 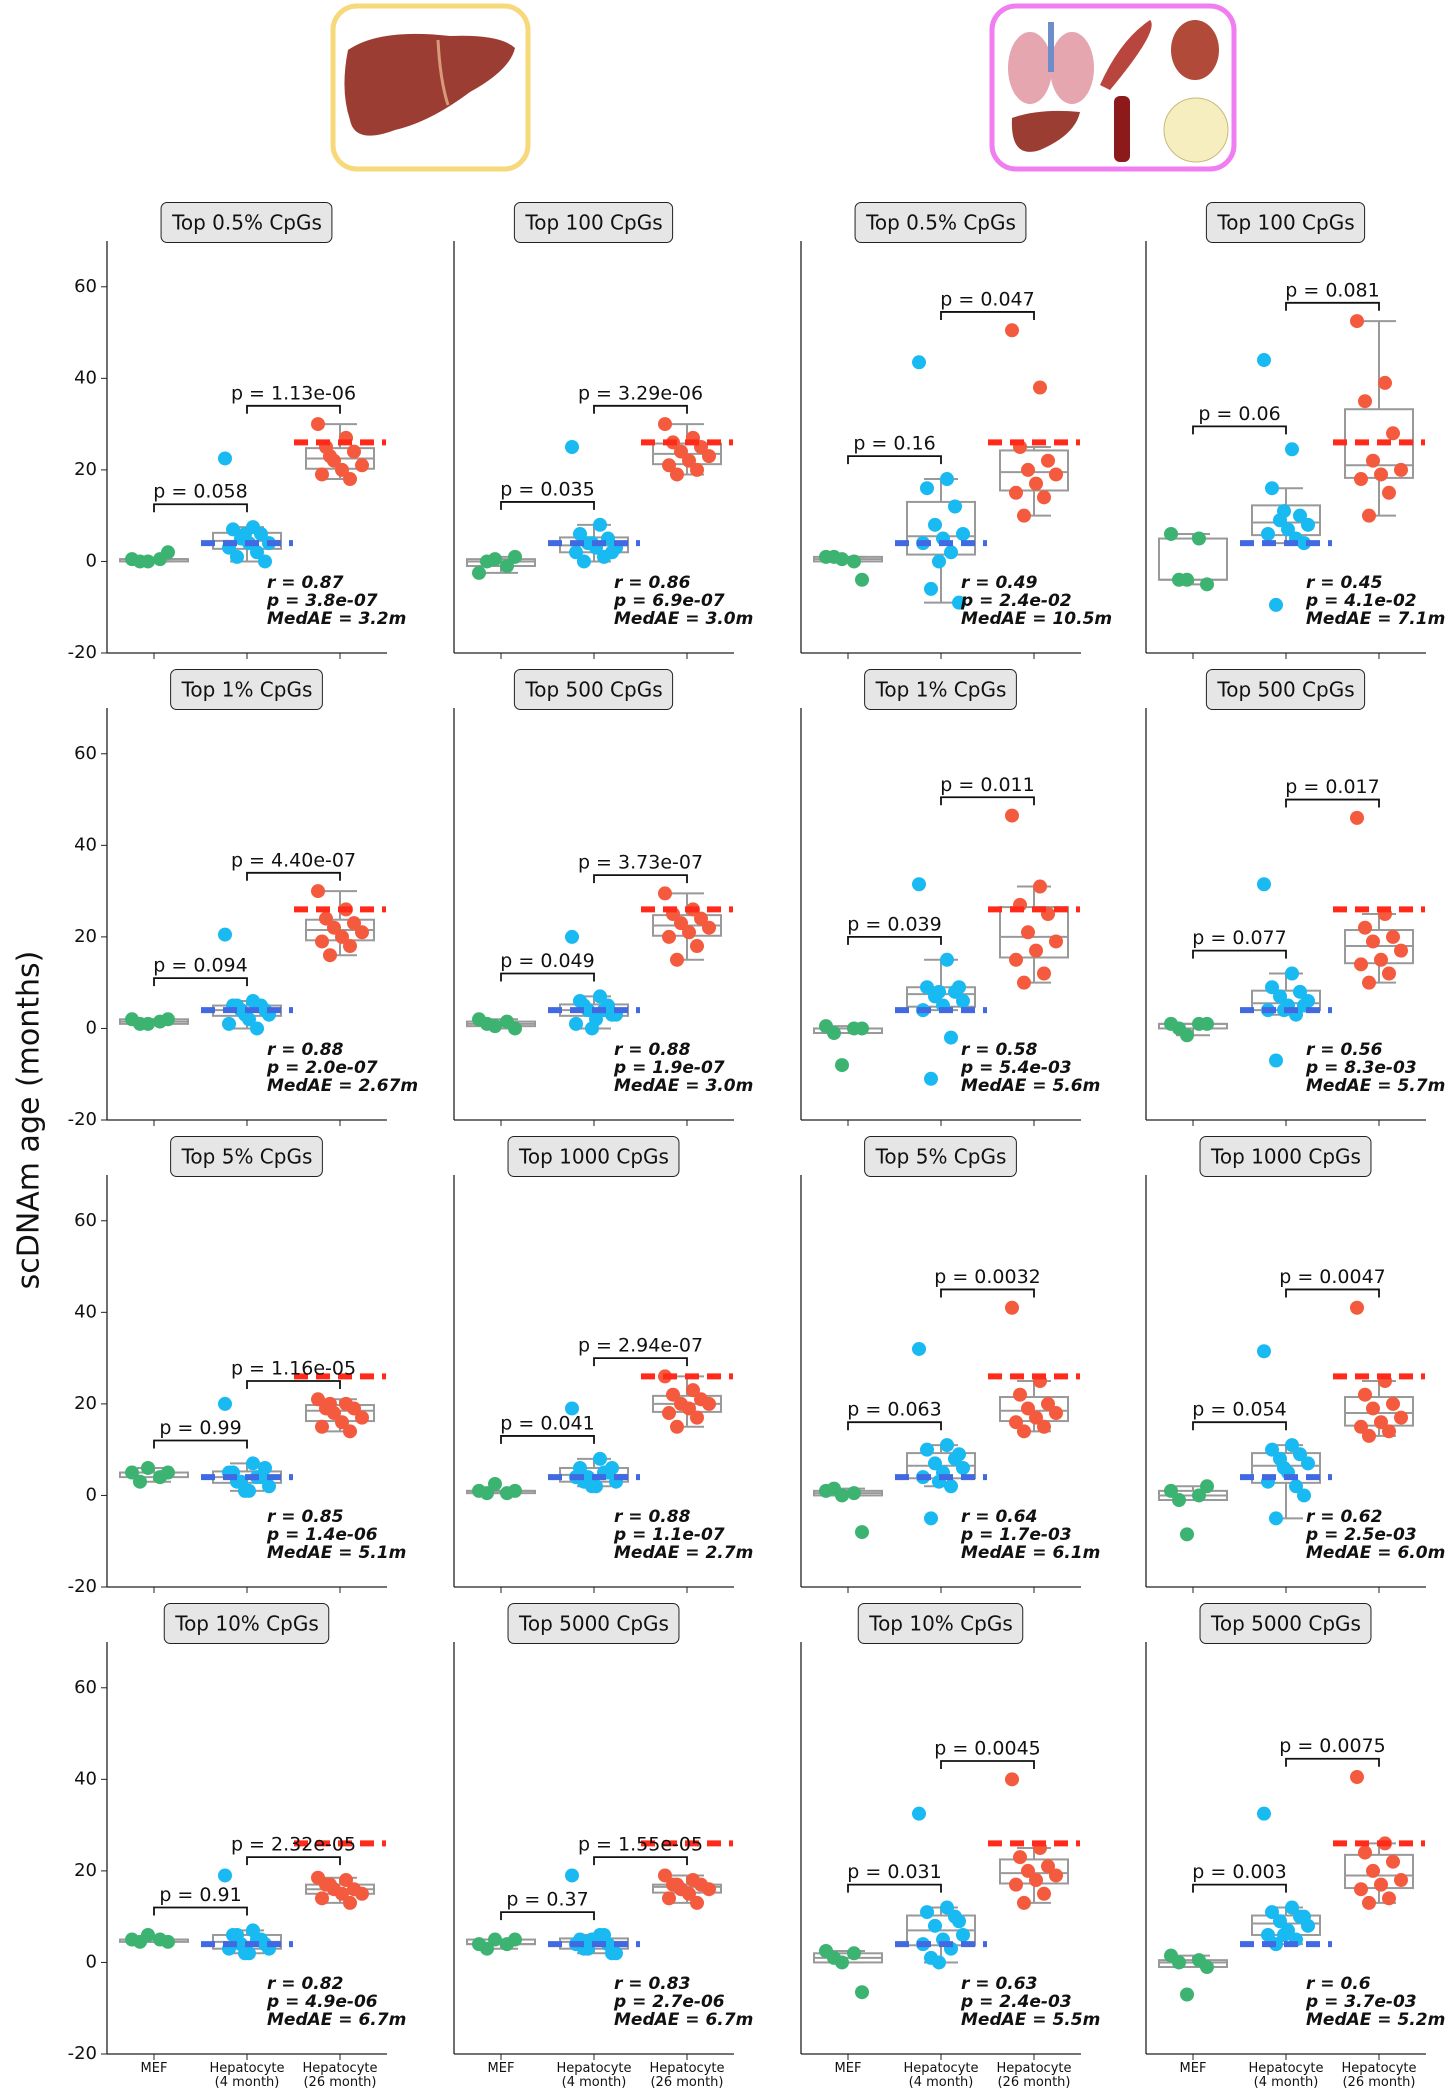 I want to click on panel-title: Top 100 CpGs, so click(x=593, y=223).